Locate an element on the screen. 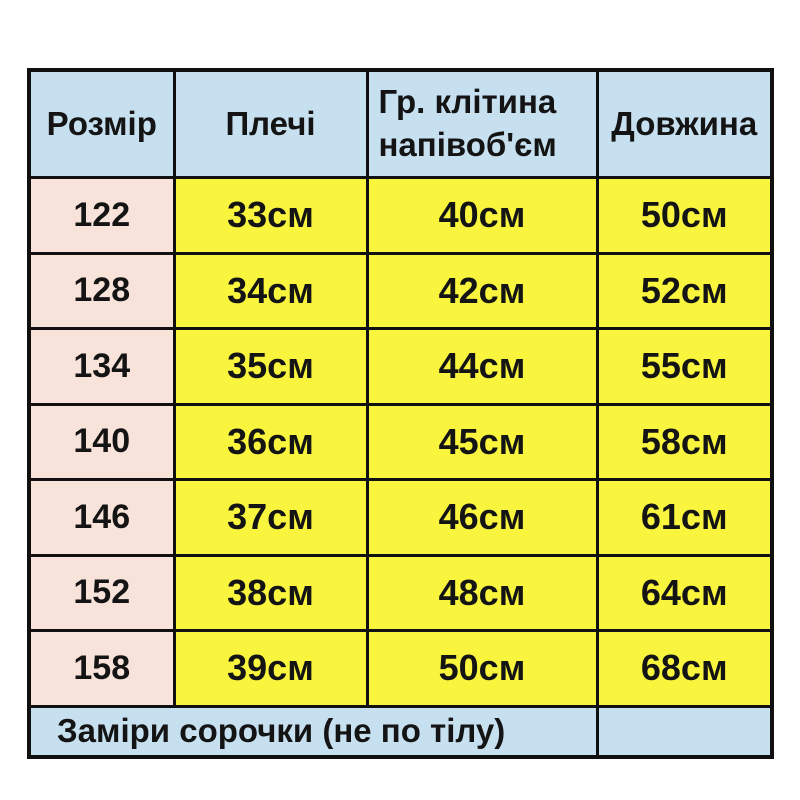  length-cell: 64см is located at coordinates (684, 592).